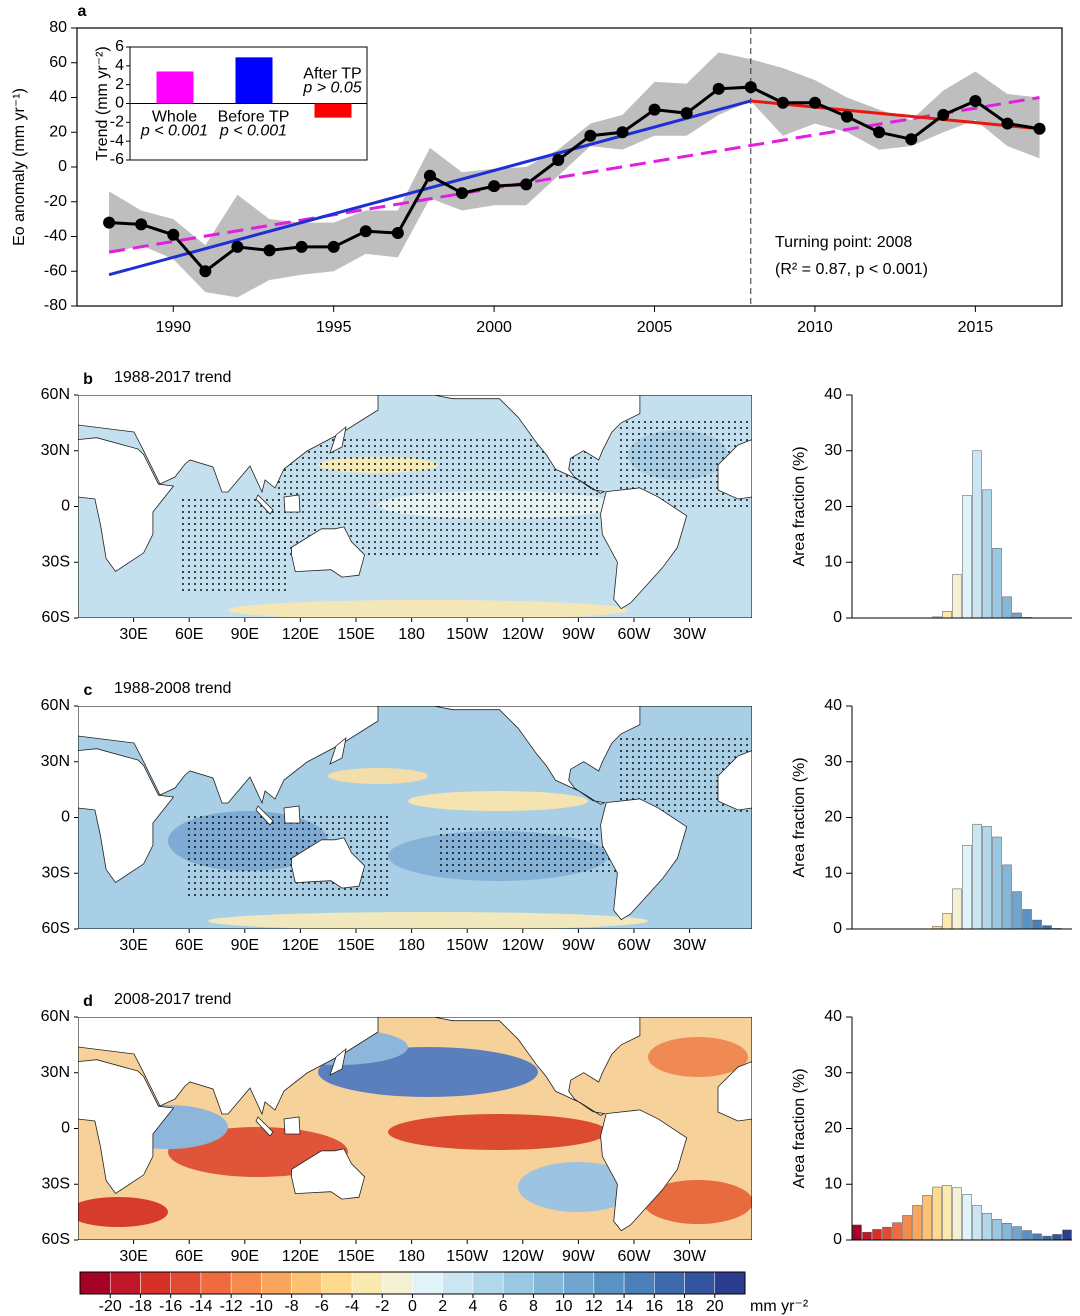 This screenshot has width=1080, height=1316. What do you see at coordinates (82, 11) in the screenshot?
I see `panel-label: a` at bounding box center [82, 11].